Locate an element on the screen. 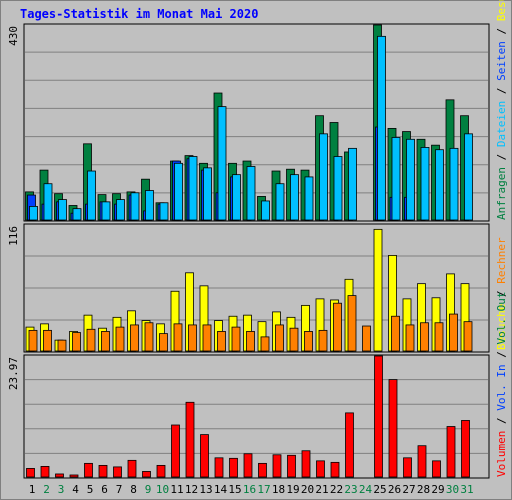  chart-title: Tages-Statistik im Monat Mai 2020 is located at coordinates (139, 14).